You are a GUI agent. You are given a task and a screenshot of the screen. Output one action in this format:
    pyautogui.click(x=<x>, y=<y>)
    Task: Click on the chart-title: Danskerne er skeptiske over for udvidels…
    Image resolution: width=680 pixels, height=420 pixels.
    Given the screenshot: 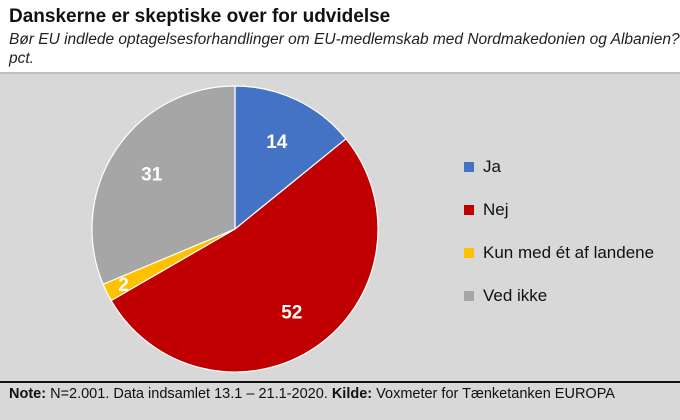 What is the action you would take?
    pyautogui.click(x=200, y=16)
    